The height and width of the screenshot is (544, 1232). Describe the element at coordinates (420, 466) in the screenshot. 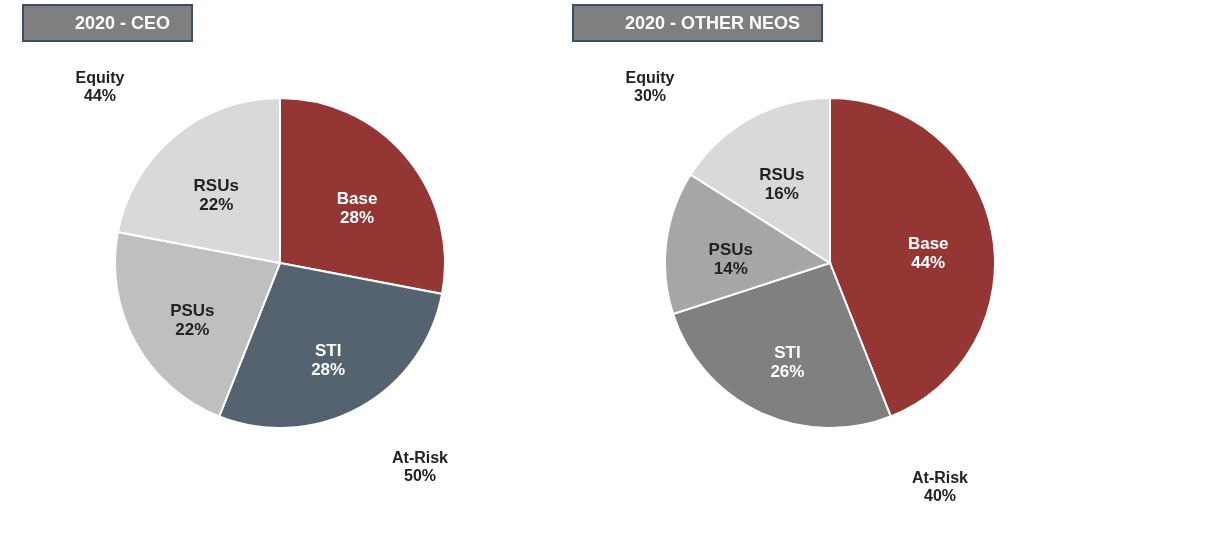

I see `text: At-Risk 50%` at that location.